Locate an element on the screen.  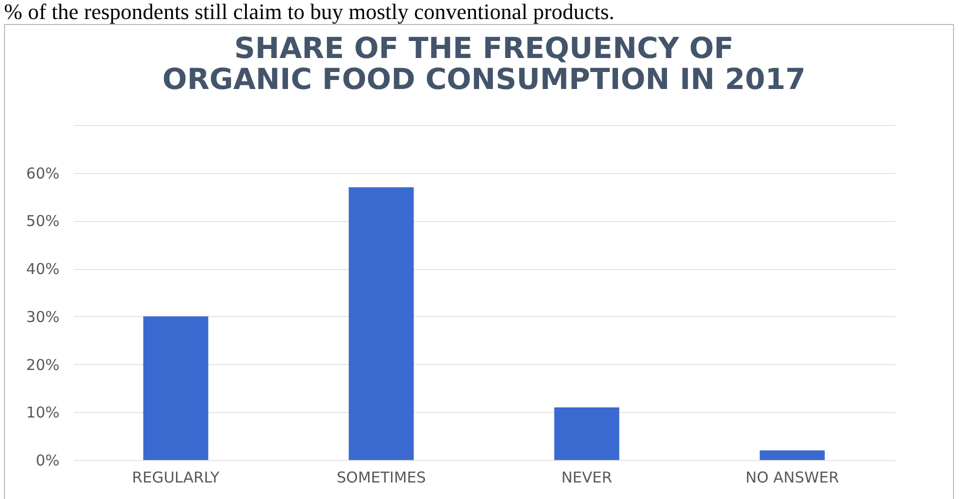
x-tick-label: NEVER is located at coordinates (586, 477).